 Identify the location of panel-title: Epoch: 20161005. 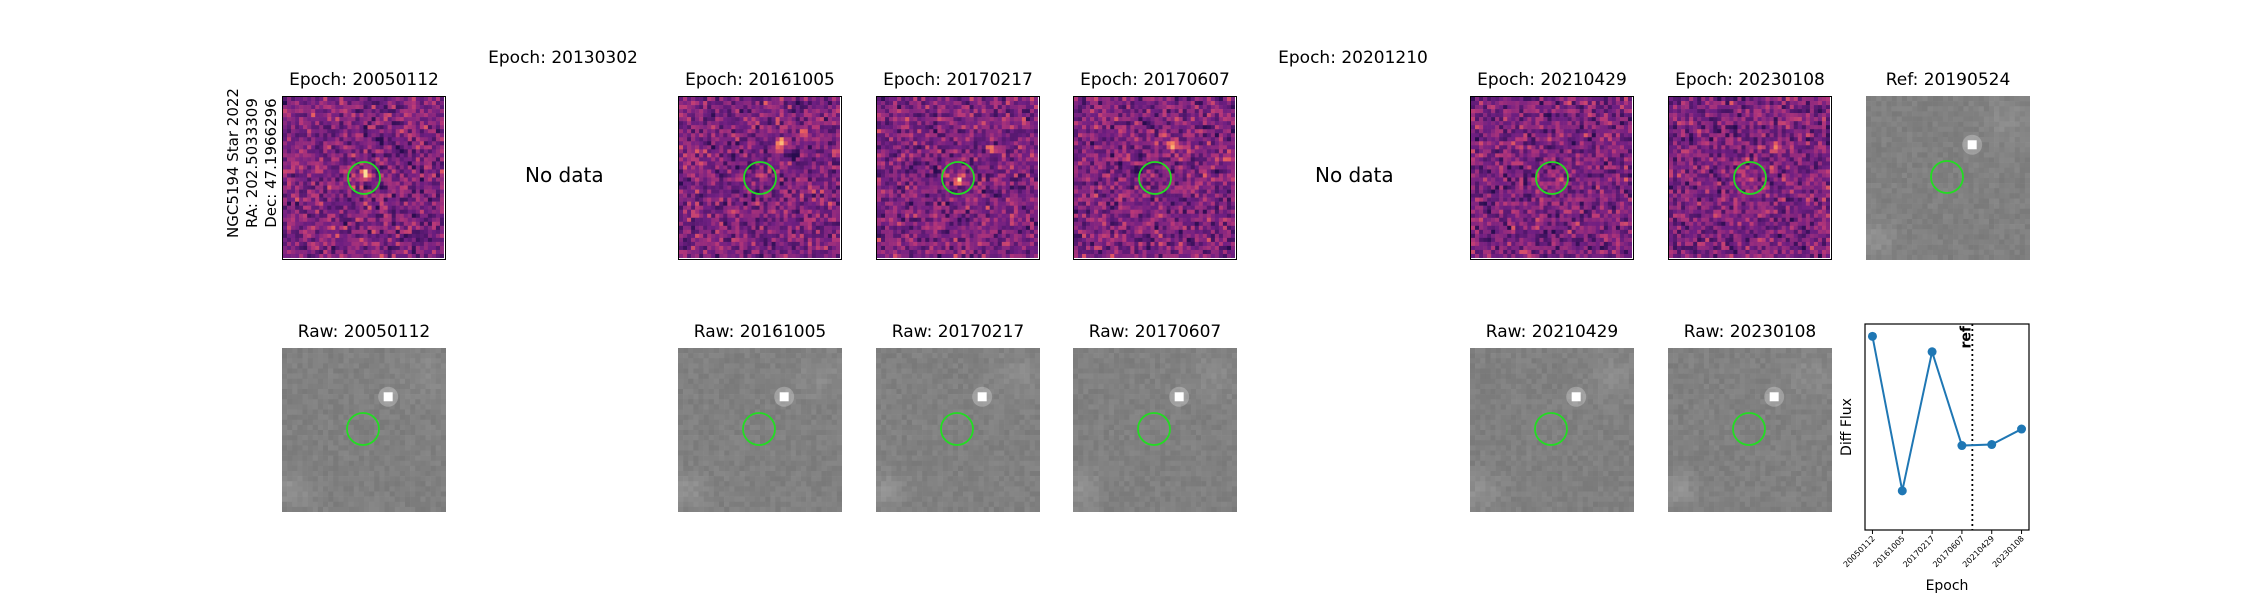
(760, 80).